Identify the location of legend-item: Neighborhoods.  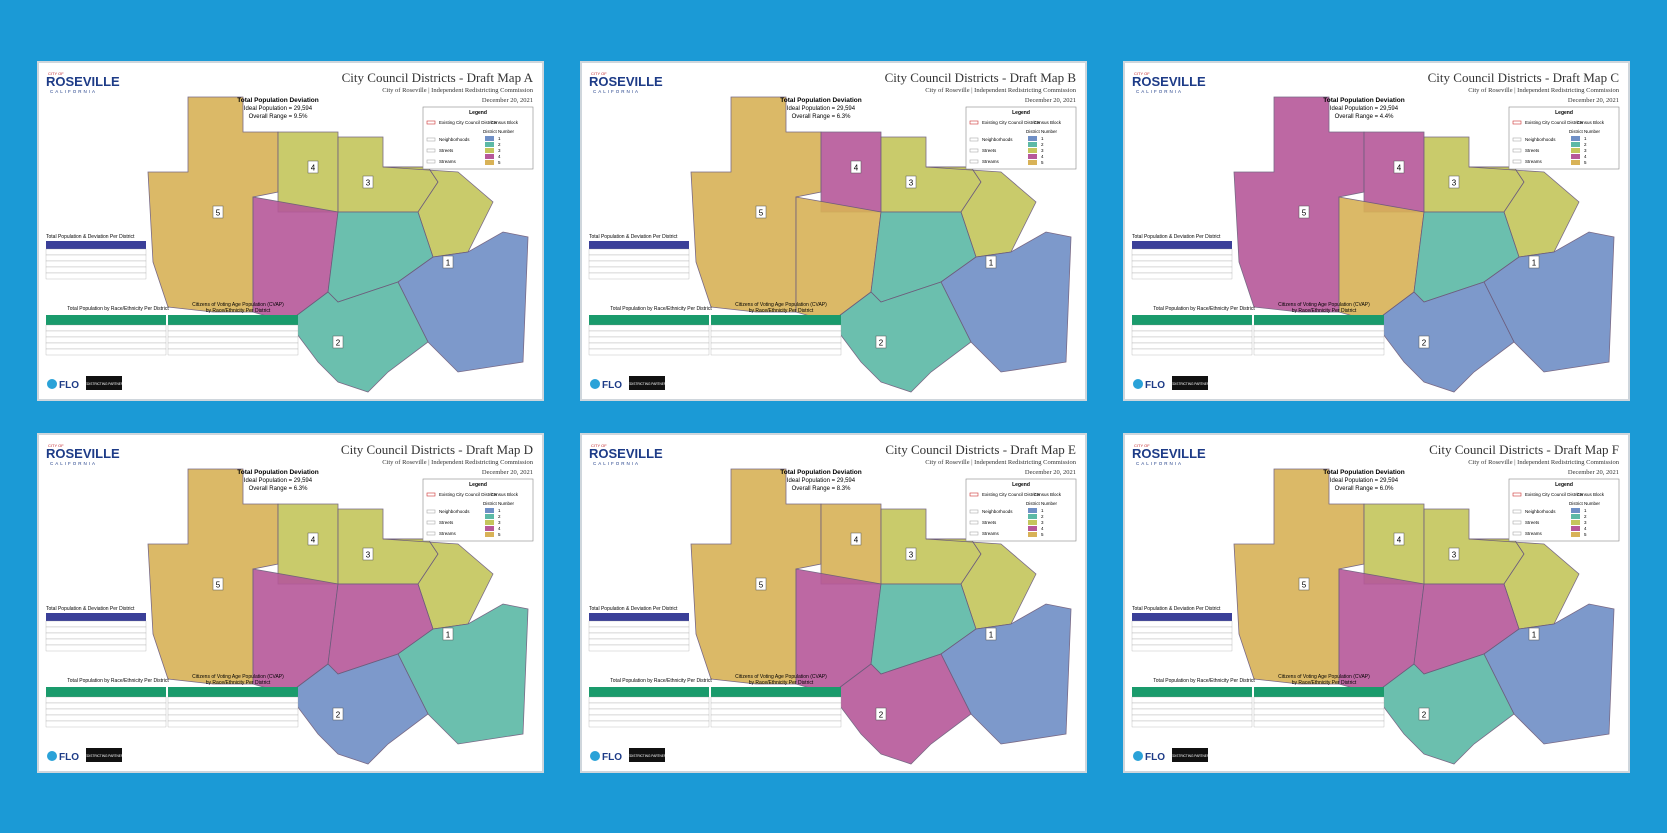
(997, 511).